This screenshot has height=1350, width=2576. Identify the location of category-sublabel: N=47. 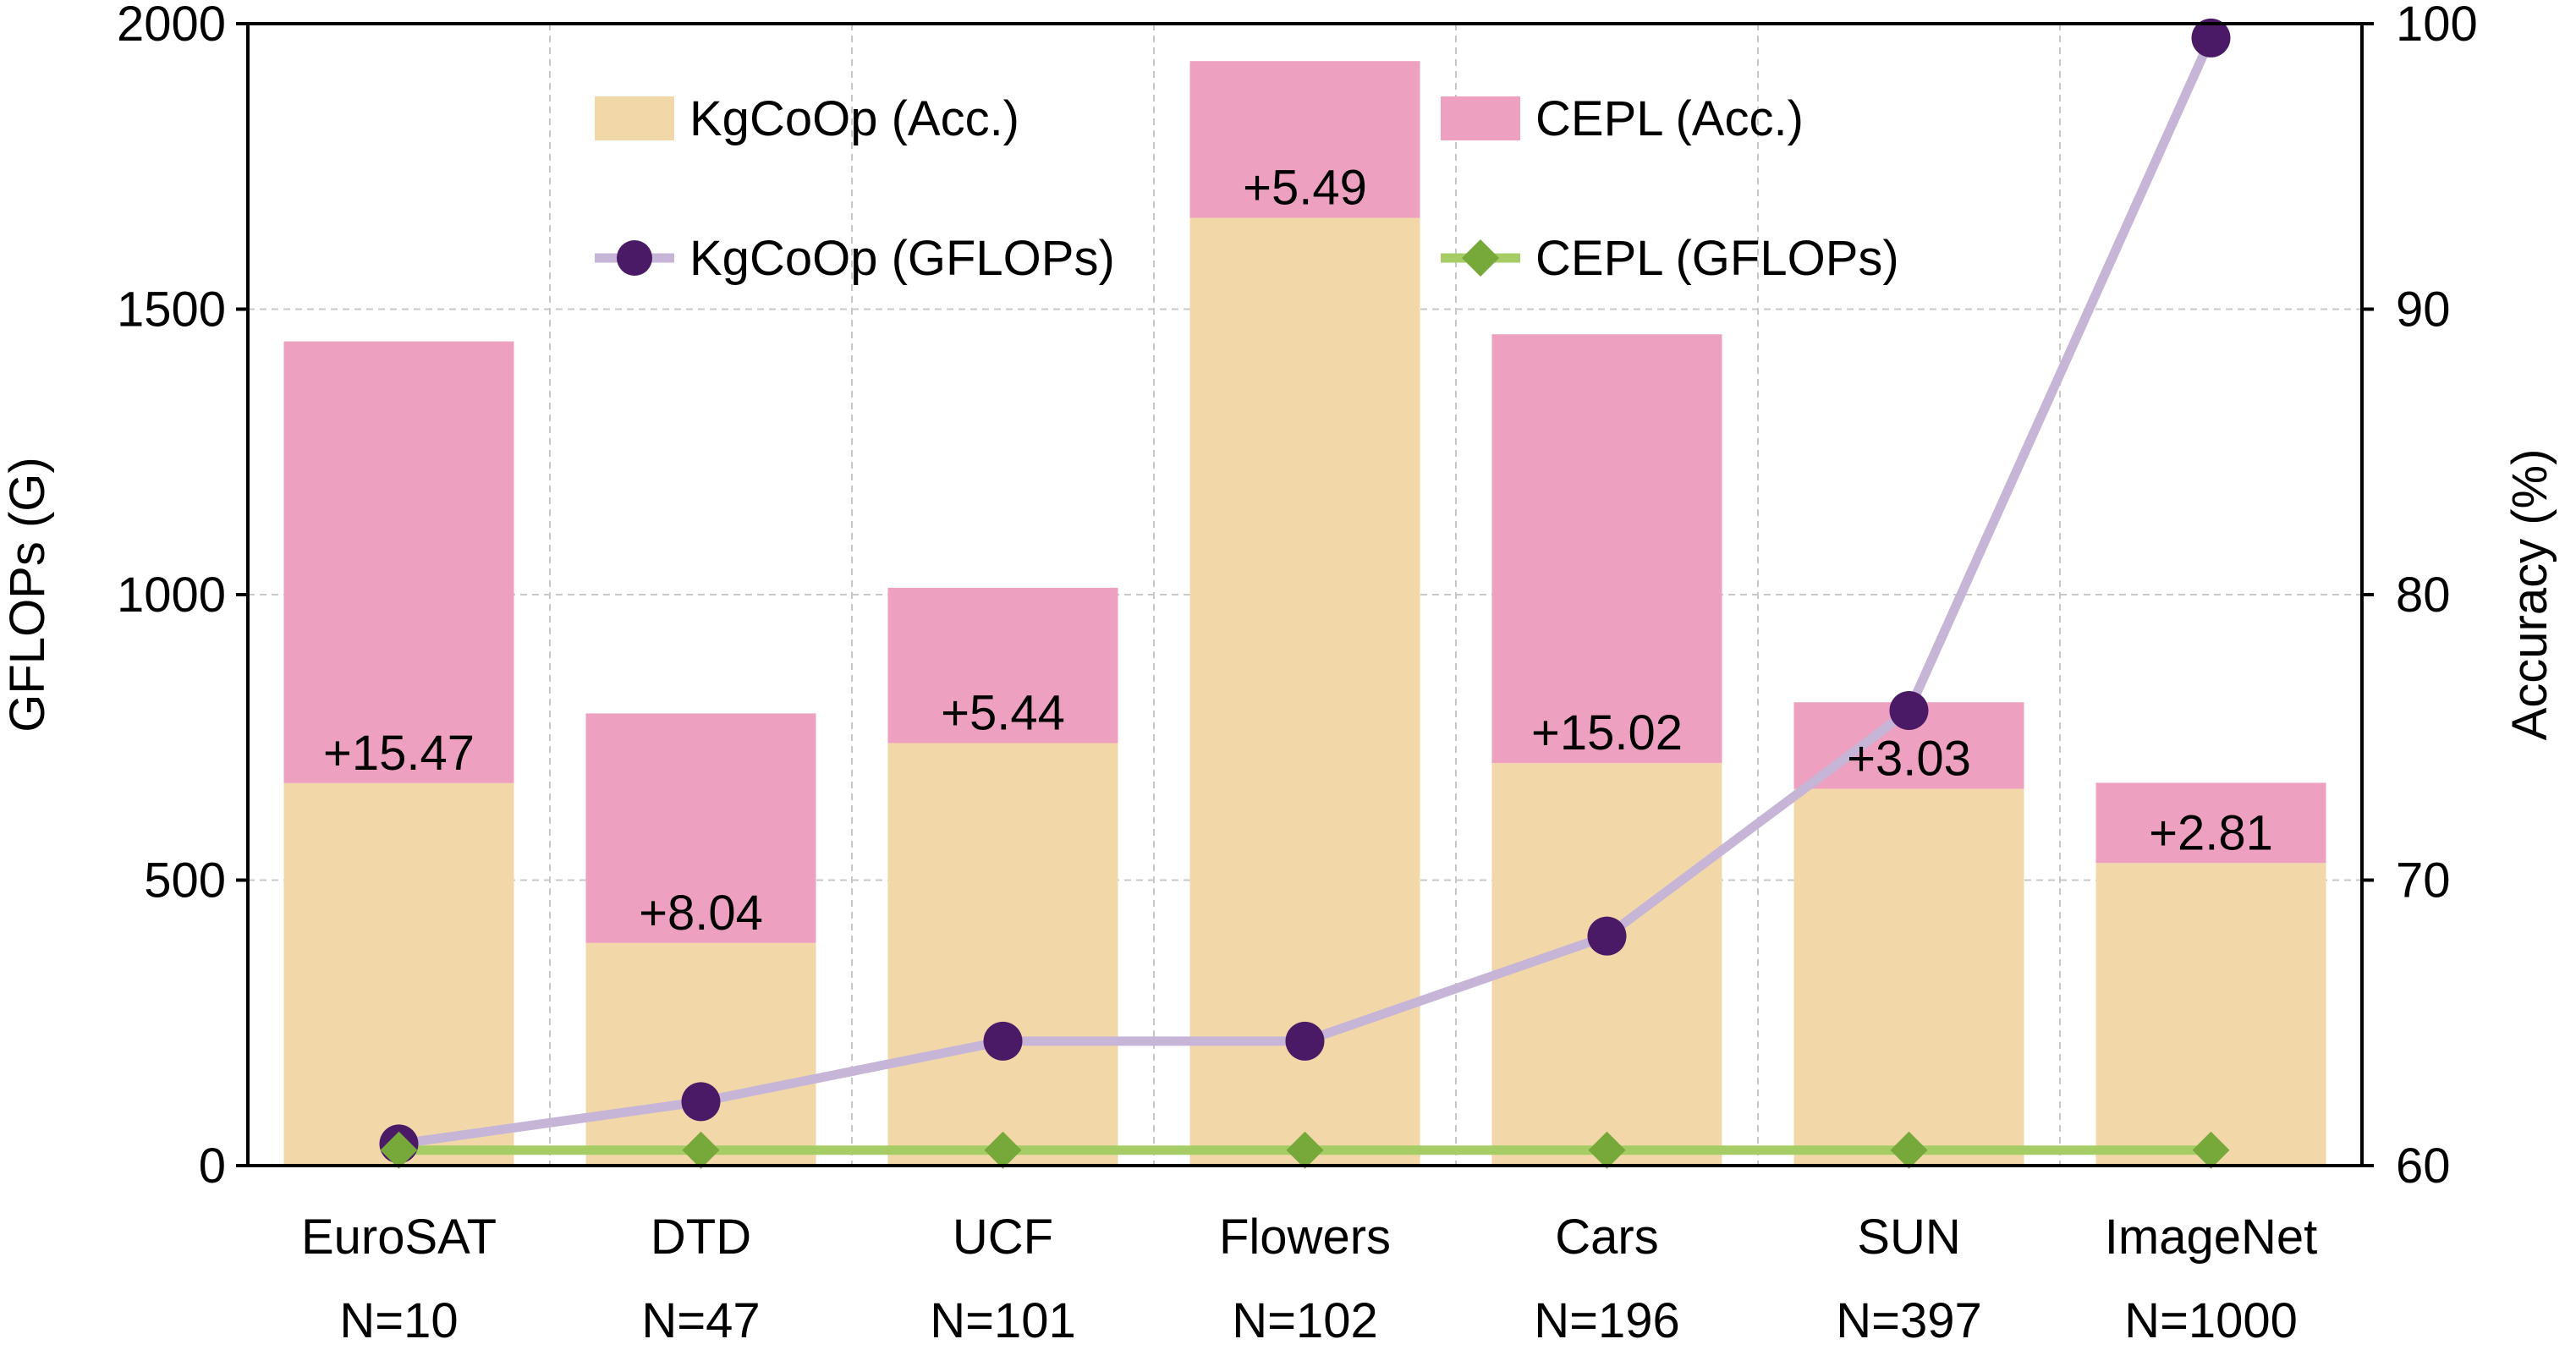
(700, 1319).